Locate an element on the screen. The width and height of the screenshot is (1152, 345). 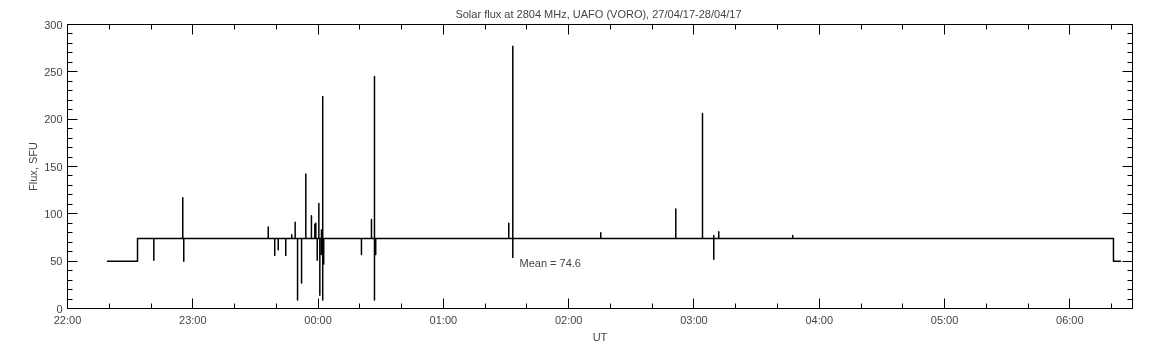
y-tick-label: 200 is located at coordinates (53, 119).